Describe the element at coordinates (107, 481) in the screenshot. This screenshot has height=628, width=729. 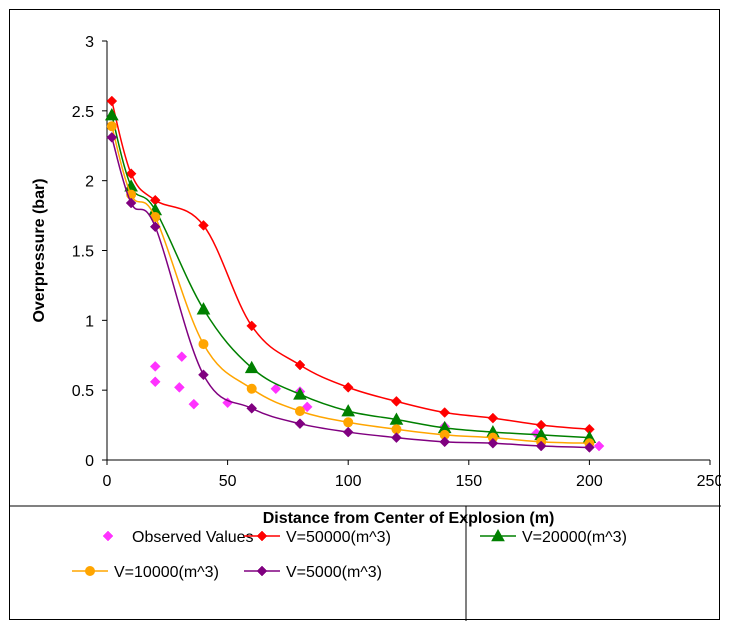
I see `x-tick-label: 0` at that location.